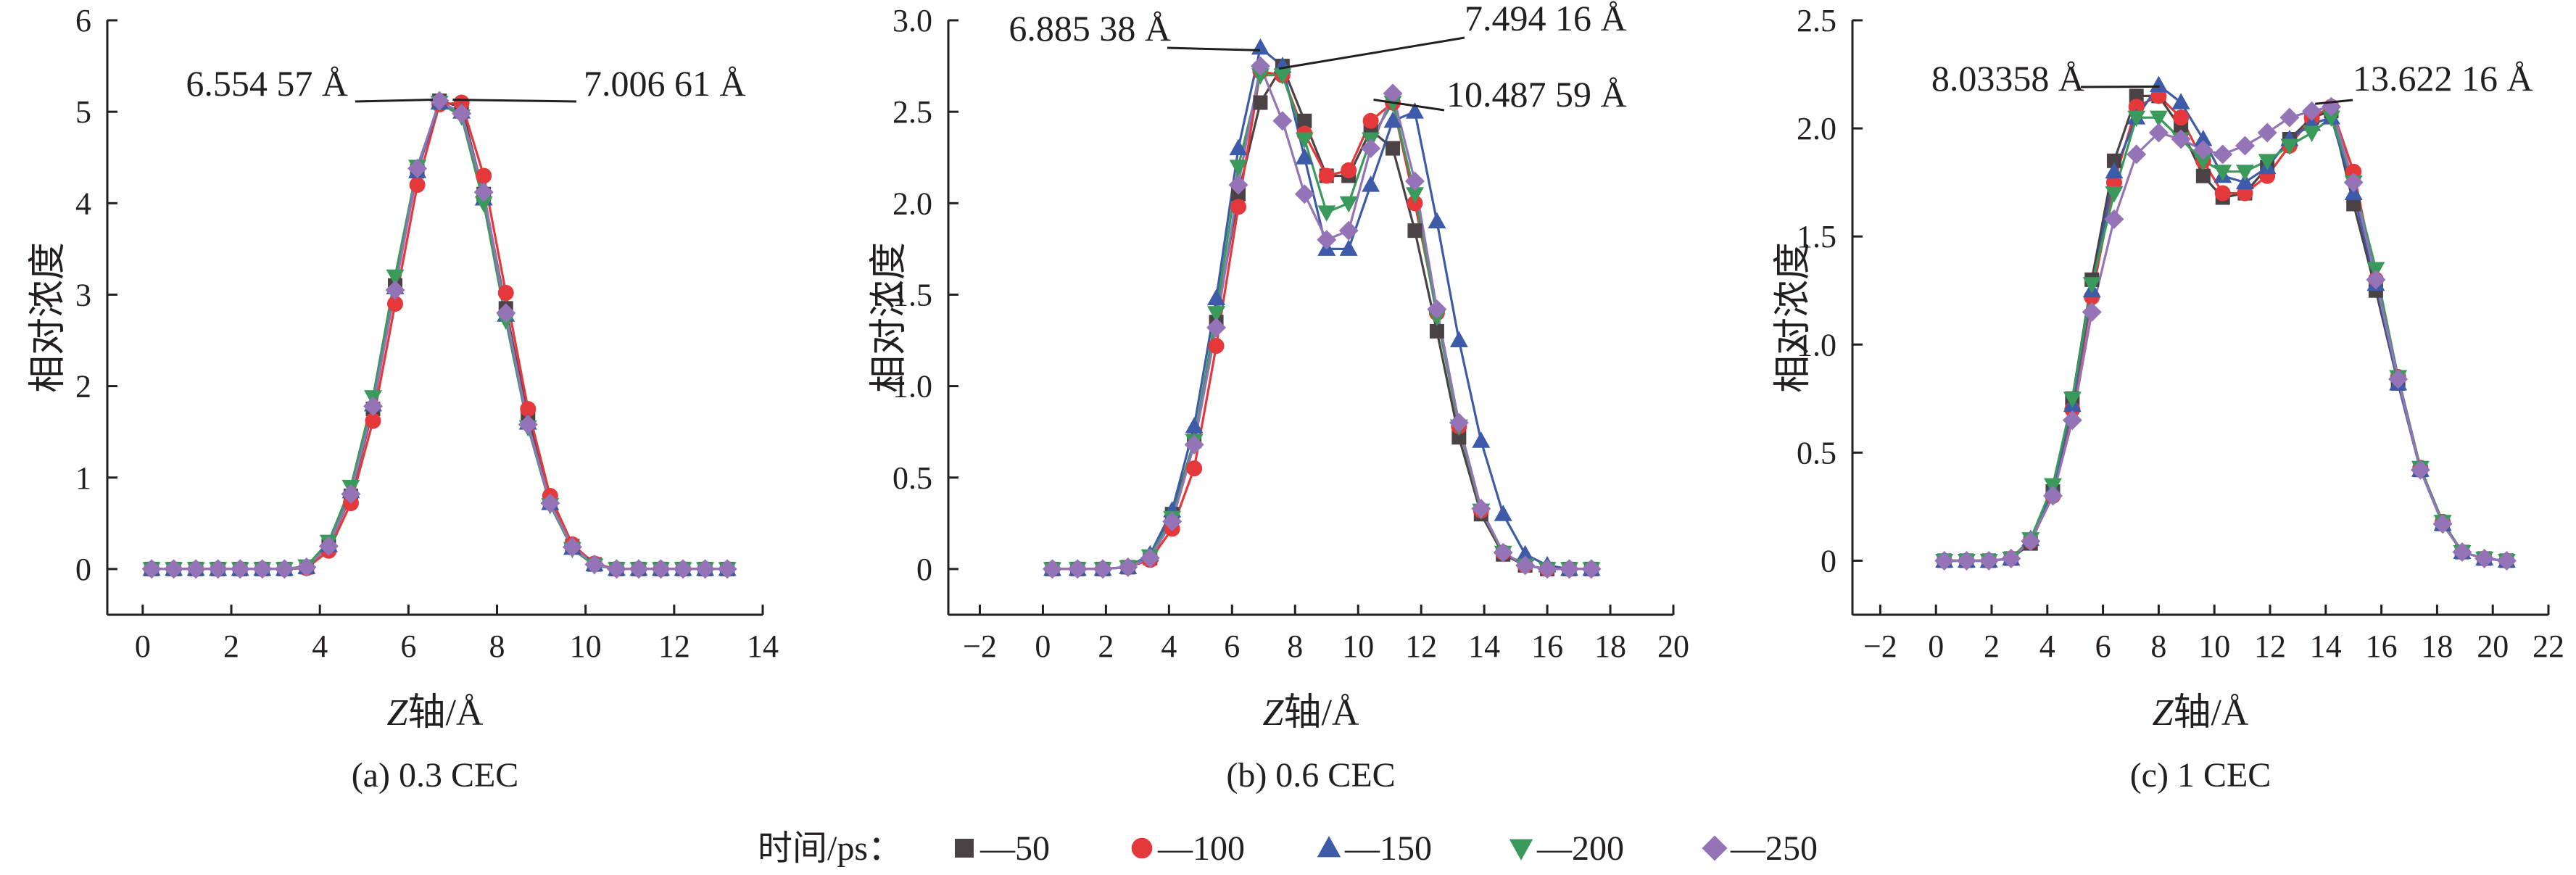 The width and height of the screenshot is (2576, 875). Describe the element at coordinates (1610, 646) in the screenshot. I see `x-tick-label: 18` at that location.